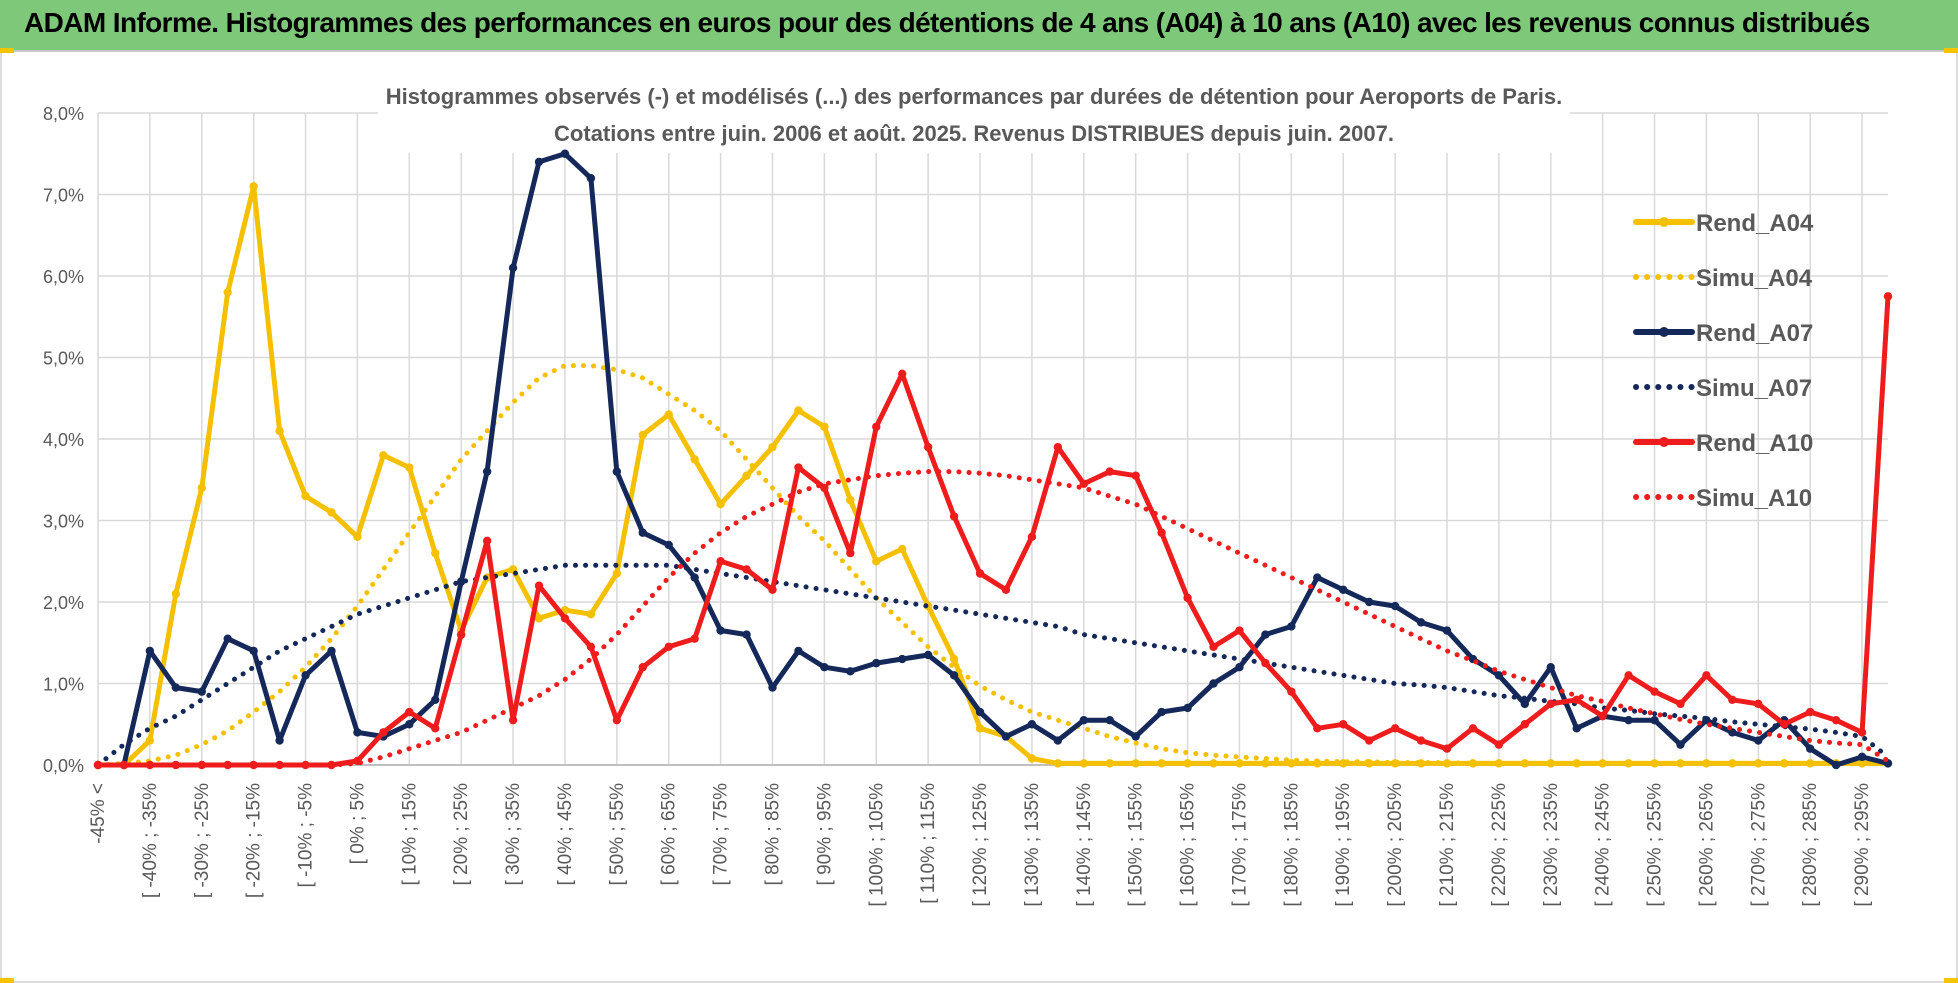 Image resolution: width=1958 pixels, height=983 pixels. What do you see at coordinates (254, 840) in the screenshot?
I see `x-tick-label: [ -20% ; -15%` at bounding box center [254, 840].